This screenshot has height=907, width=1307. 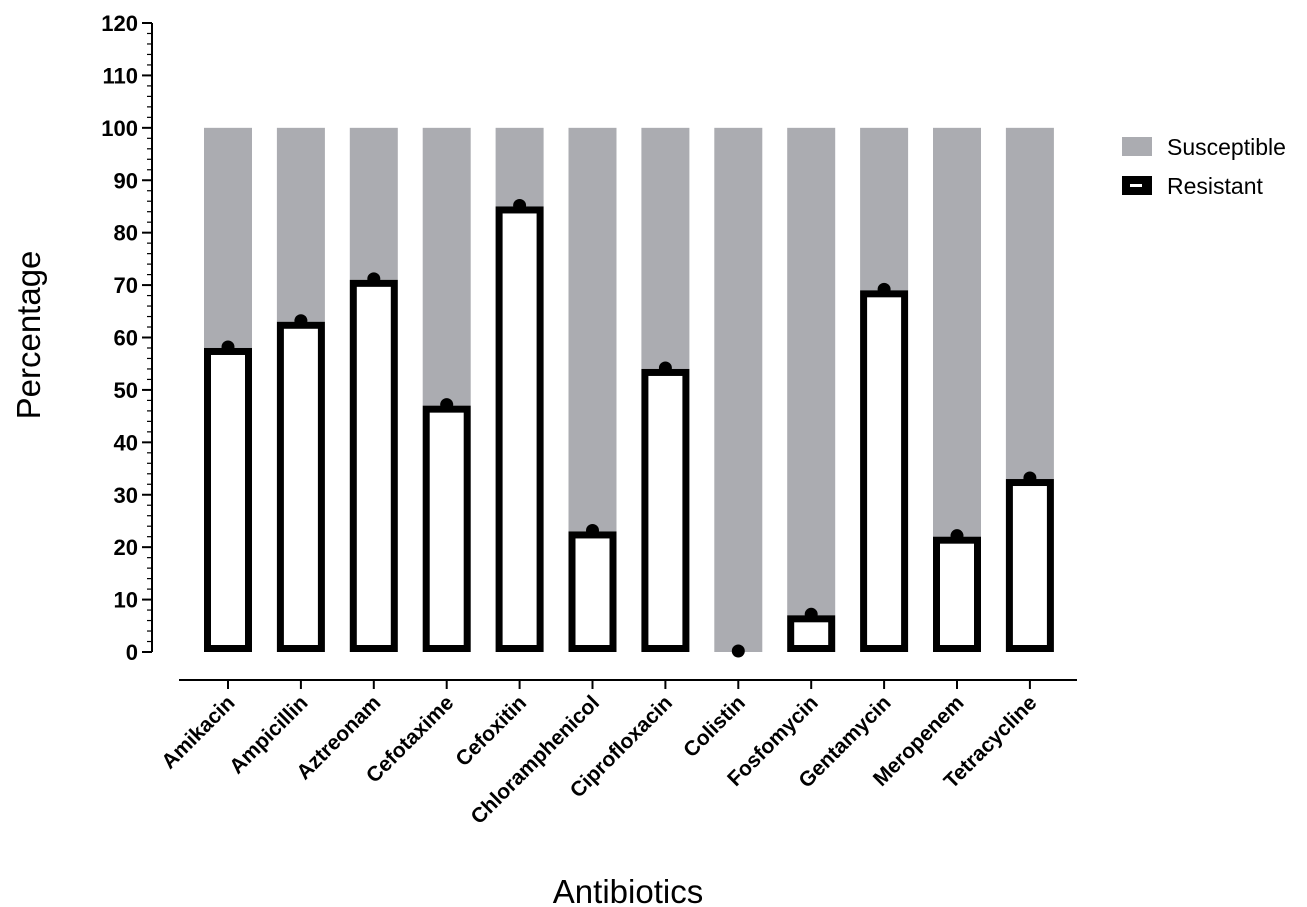 I want to click on legend: Susceptible Resistant, so click(x=1204, y=166).